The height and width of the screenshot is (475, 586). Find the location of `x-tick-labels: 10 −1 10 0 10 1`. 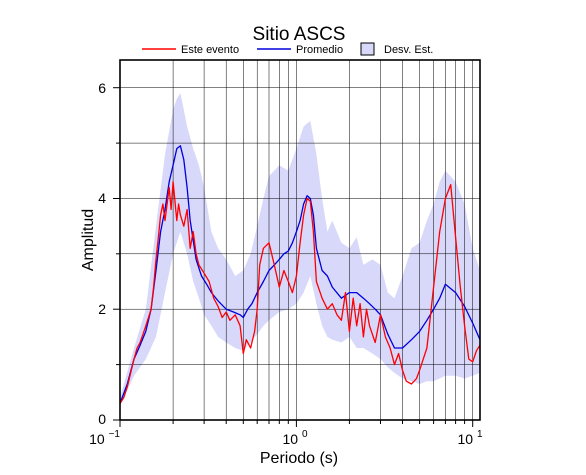

x-tick-labels: 10 −1 10 0 10 1 is located at coordinates (286, 438).